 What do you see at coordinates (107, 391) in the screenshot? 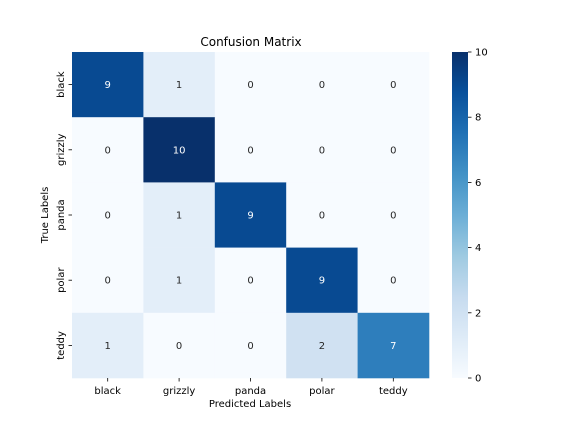
I see `x-tick-label: black` at bounding box center [107, 391].